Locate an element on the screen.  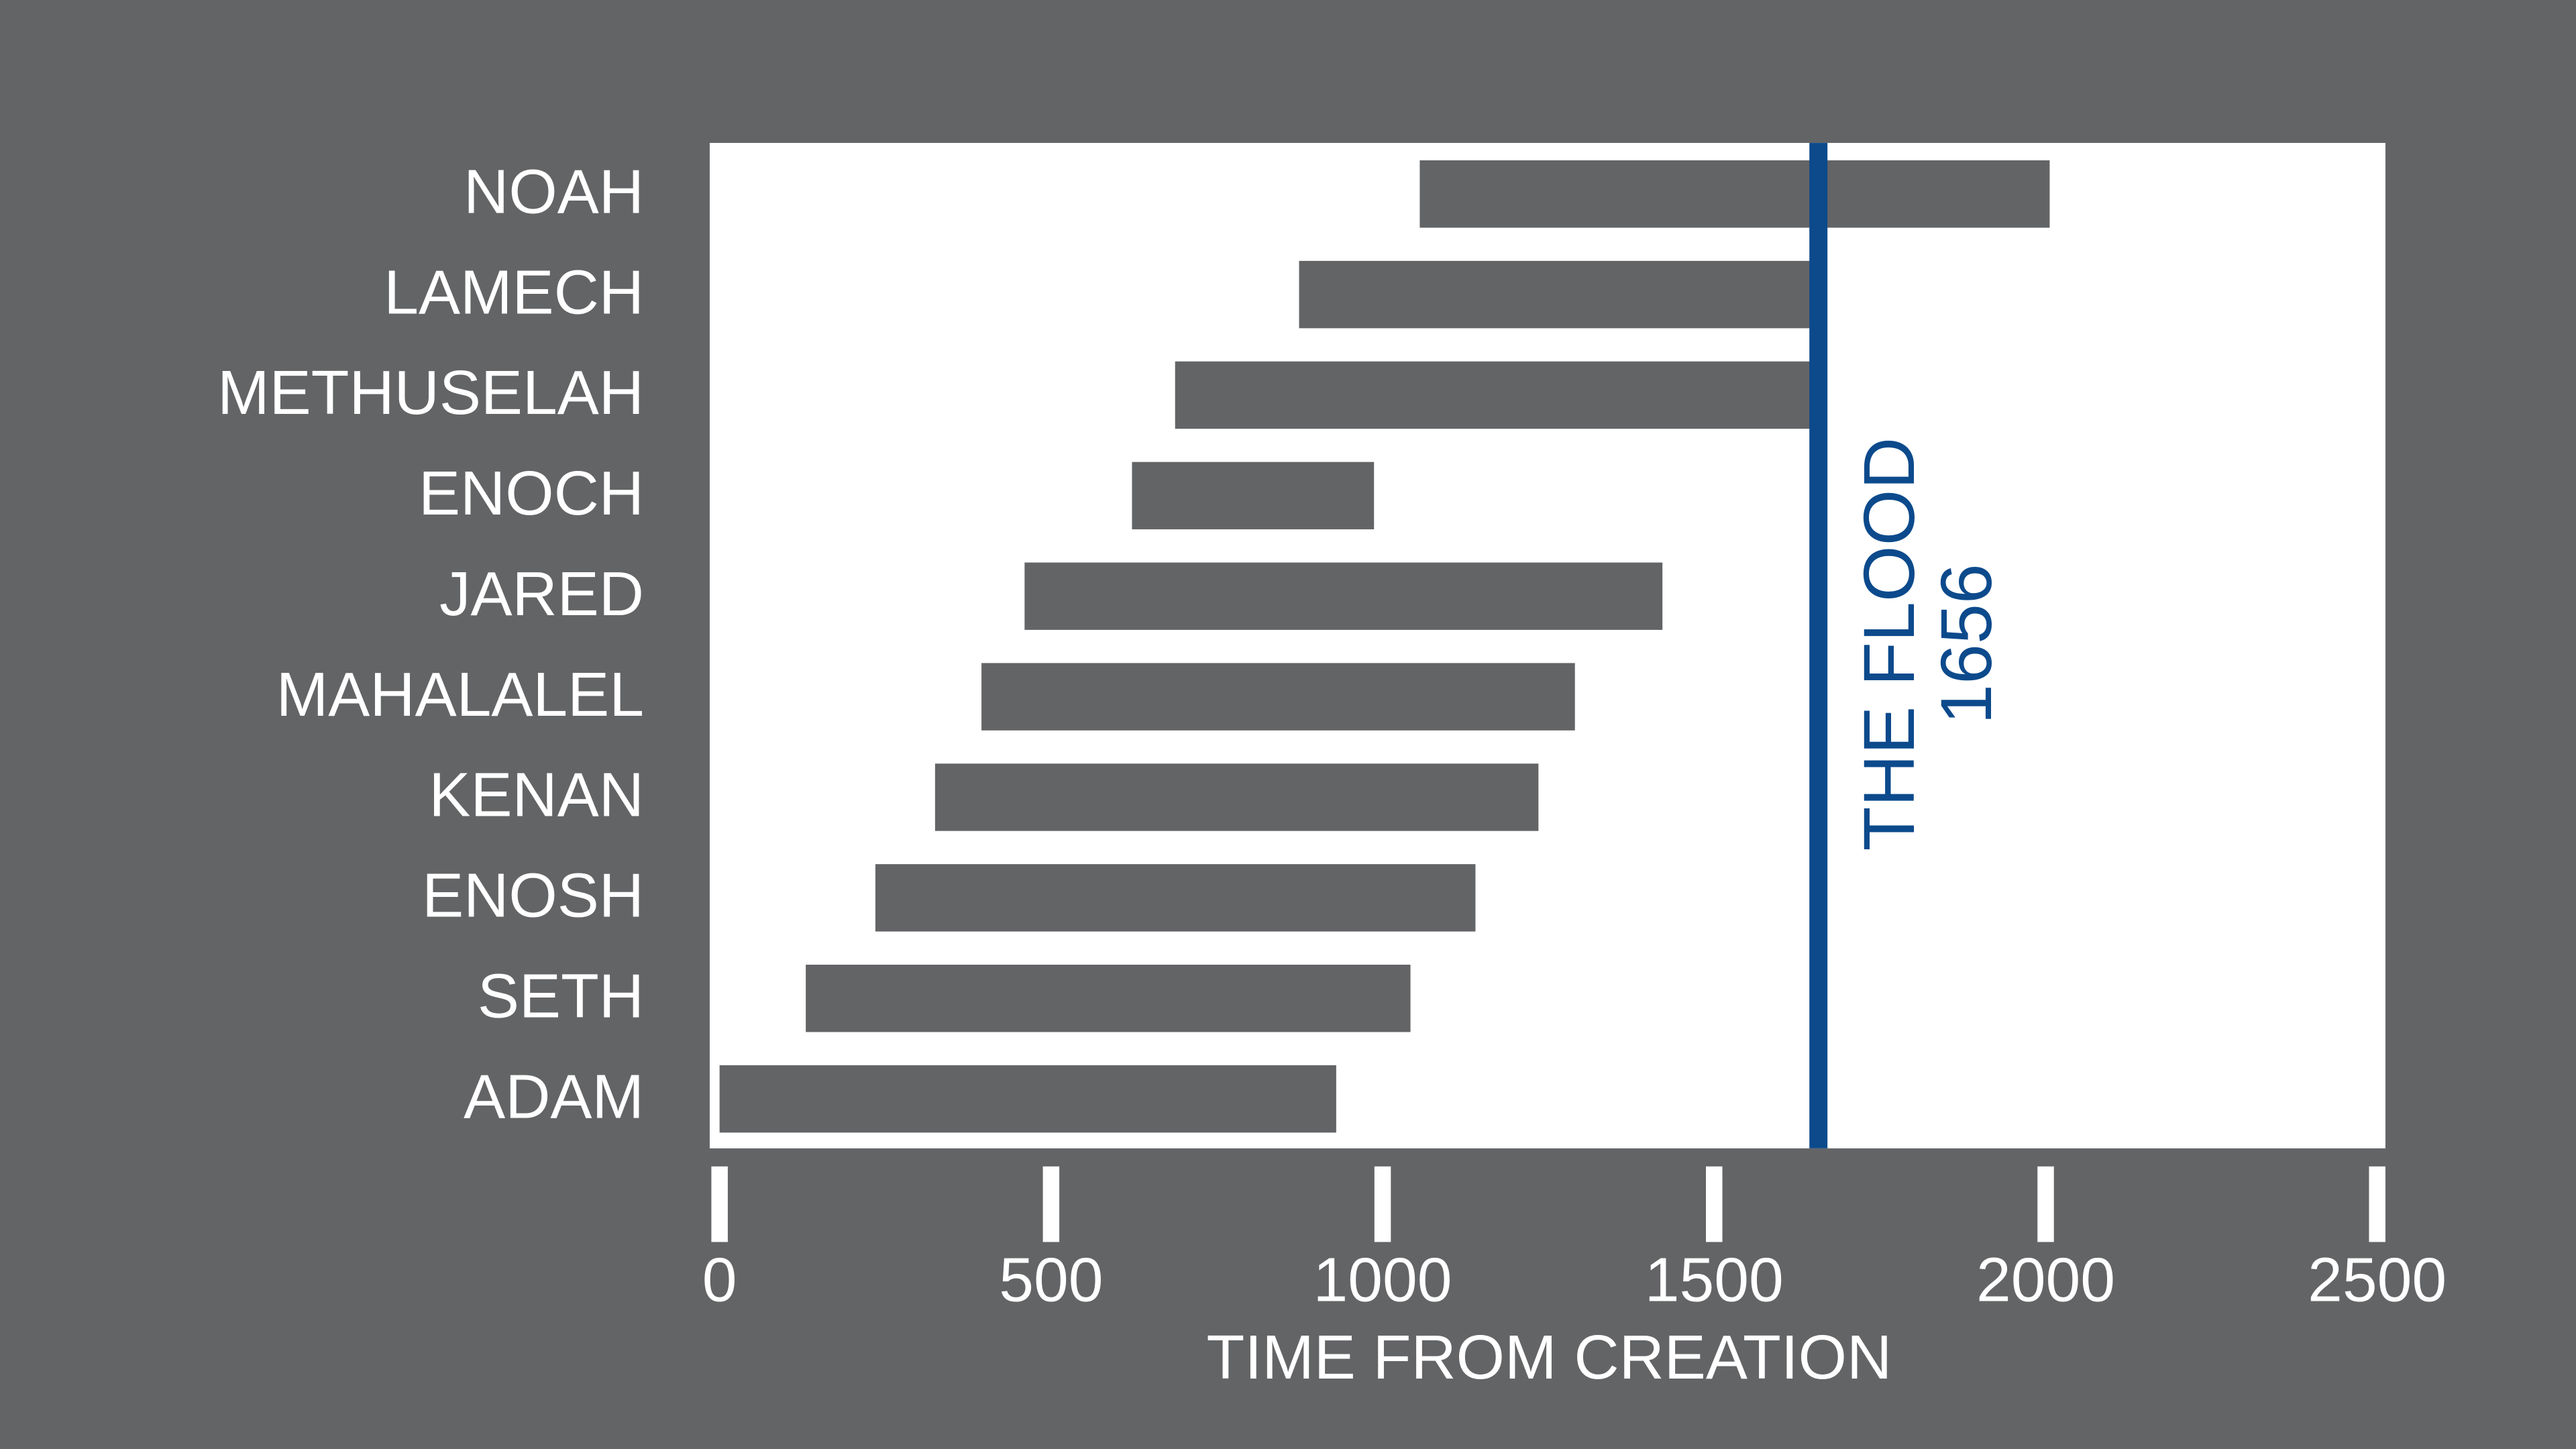
flood-line is located at coordinates (1818, 645).